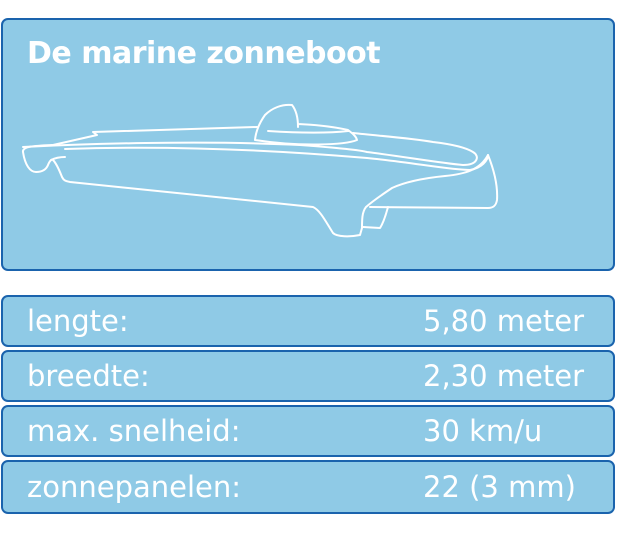  I want to click on spec-row-speed: max. snelheid: 30 km/u, so click(308, 431).